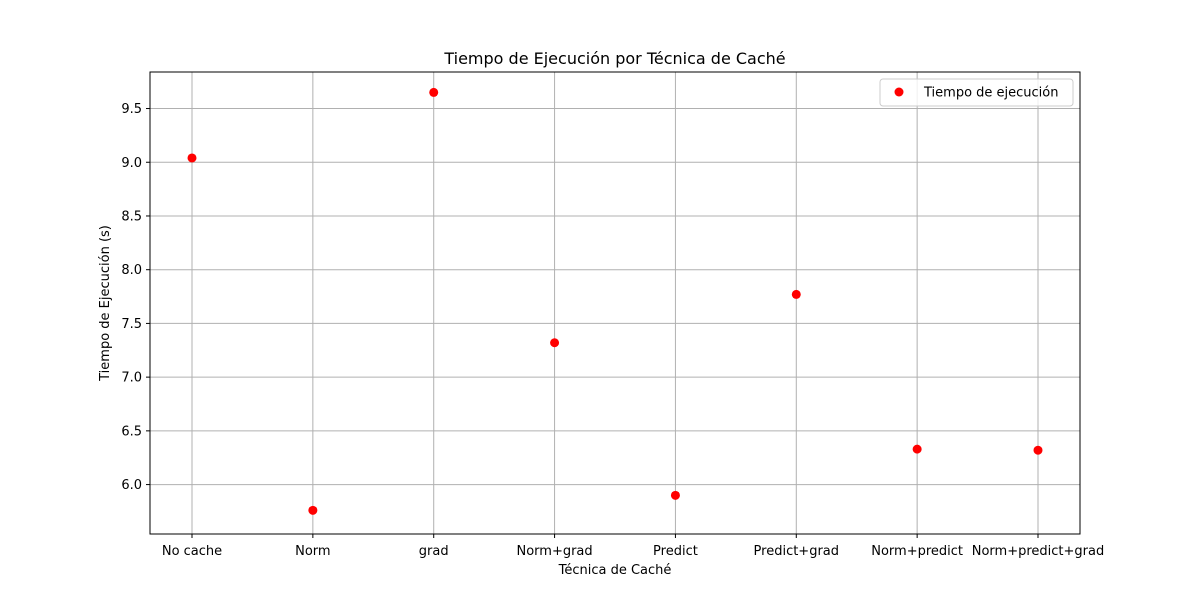 Image resolution: width=1200 pixels, height=600 pixels. I want to click on y-tick-label: 8.0, so click(131, 270).